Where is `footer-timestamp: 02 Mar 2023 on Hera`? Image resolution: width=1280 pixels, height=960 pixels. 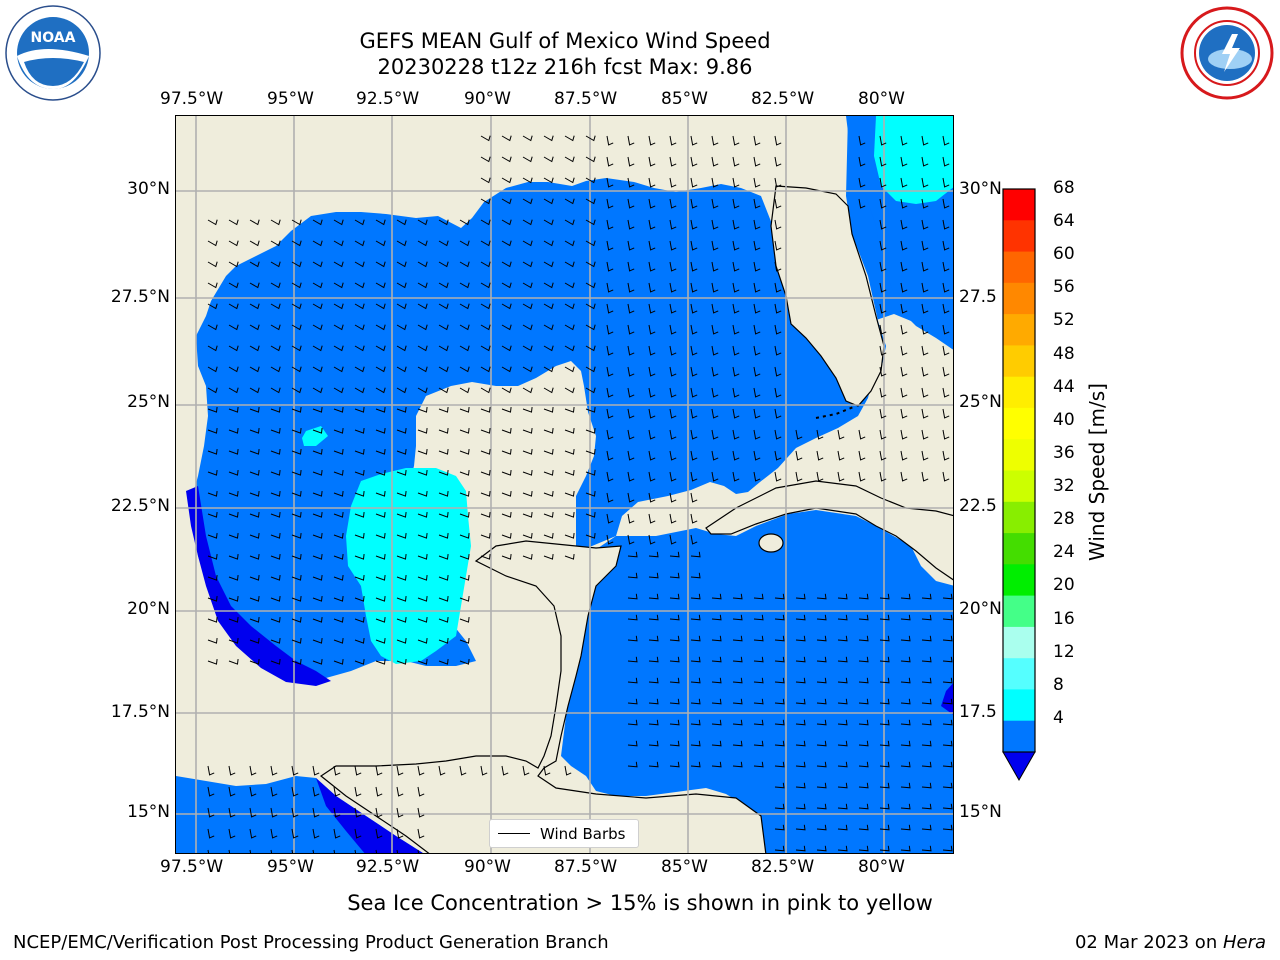
footer-timestamp: 02 Mar 2023 on Hera is located at coordinates (1170, 942).